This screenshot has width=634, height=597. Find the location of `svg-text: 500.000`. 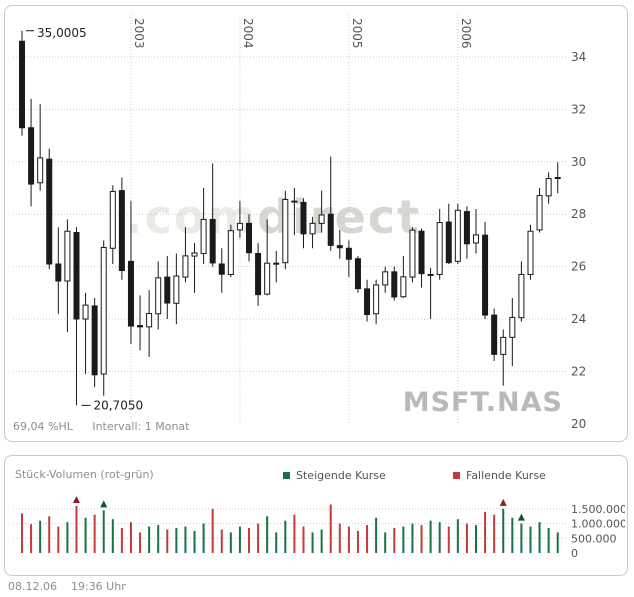

svg-text: 500.000 is located at coordinates (594, 538).